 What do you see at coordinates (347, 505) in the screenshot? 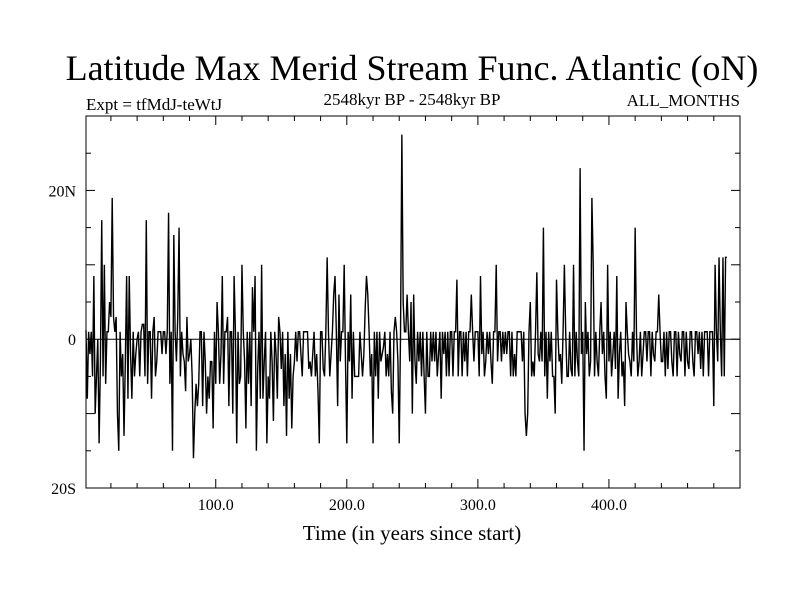
I see `x-tick-label: 200.0` at bounding box center [347, 505].